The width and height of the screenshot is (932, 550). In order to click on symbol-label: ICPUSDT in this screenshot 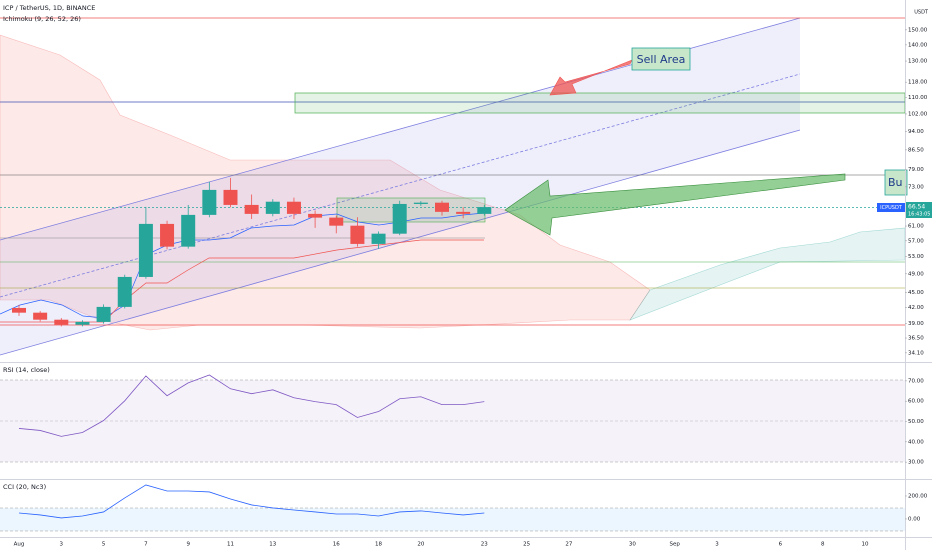, I will do `click(891, 208)`.